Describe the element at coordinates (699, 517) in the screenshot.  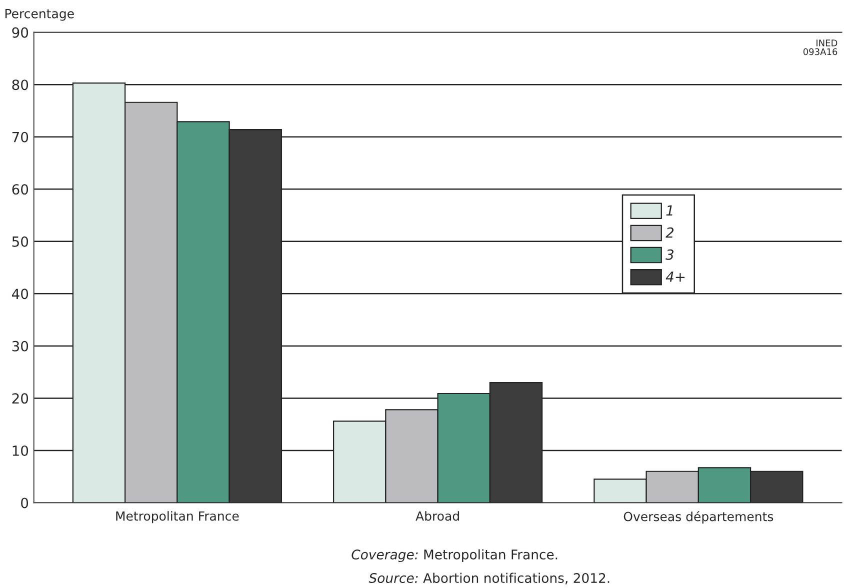
I see `x-tick-label: Overseas départements` at that location.